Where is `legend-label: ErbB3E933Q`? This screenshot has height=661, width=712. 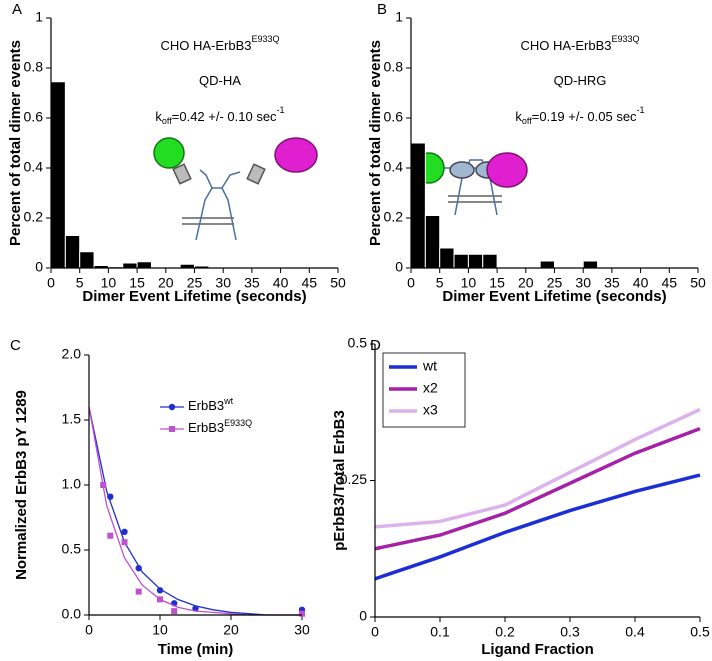
legend-label: ErbB3E933Q is located at coordinates (220, 426).